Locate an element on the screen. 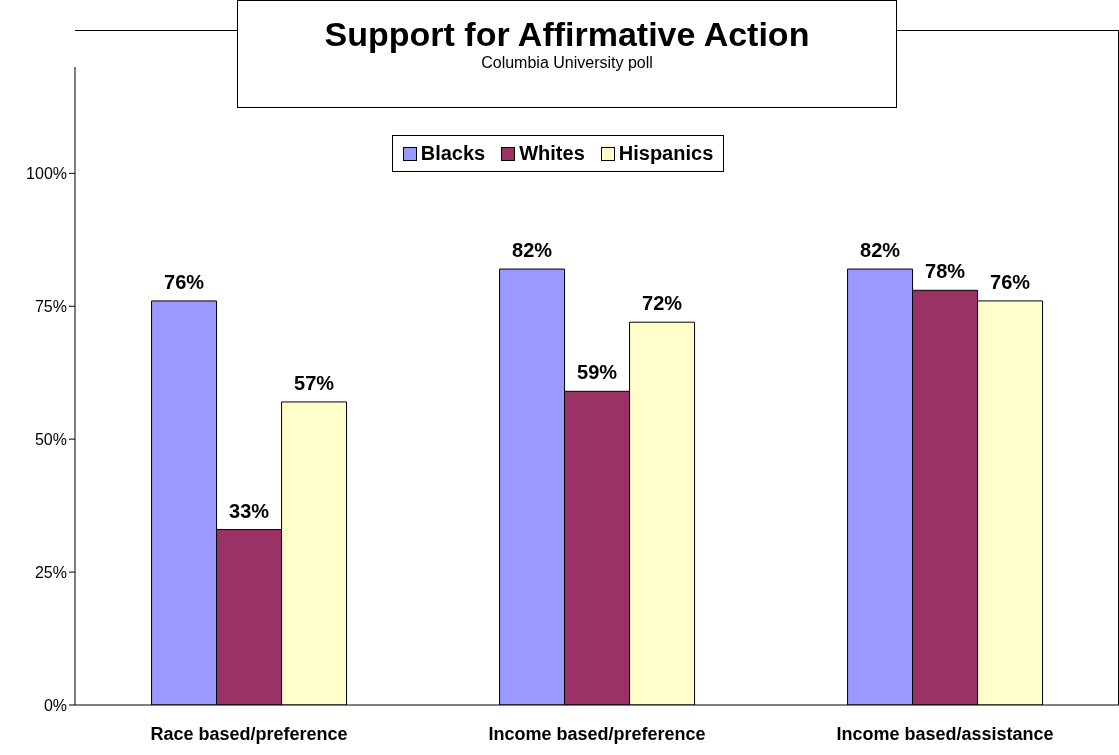  data-label: 57% is located at coordinates (314, 382).